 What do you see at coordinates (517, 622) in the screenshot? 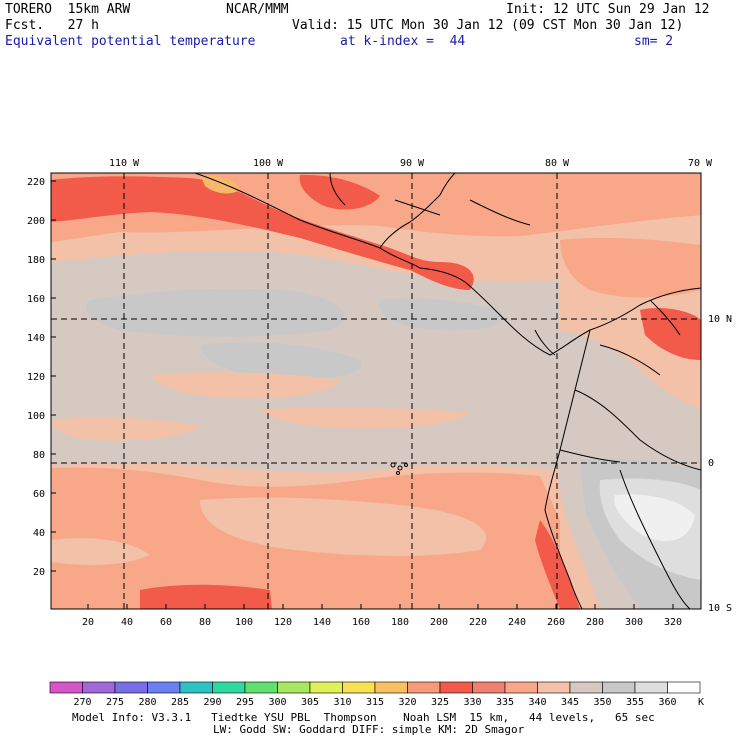
I see `x-tick-label: 240` at bounding box center [517, 622].